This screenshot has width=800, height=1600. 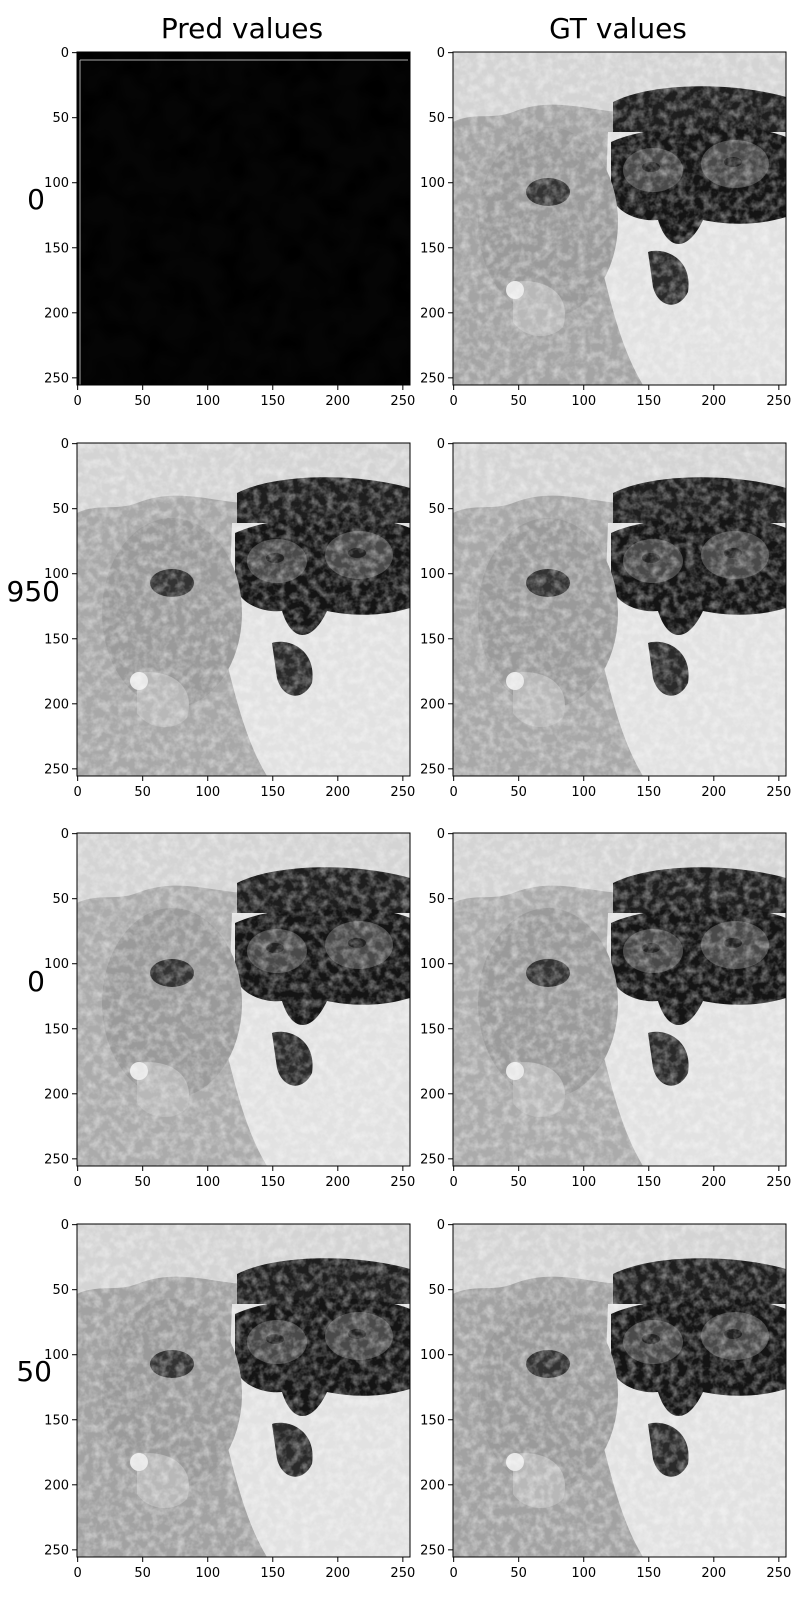 I want to click on panel-r1-c1: 0 50 100 150 200 250 0 50 100 150 200 250, so click(x=605, y=618).